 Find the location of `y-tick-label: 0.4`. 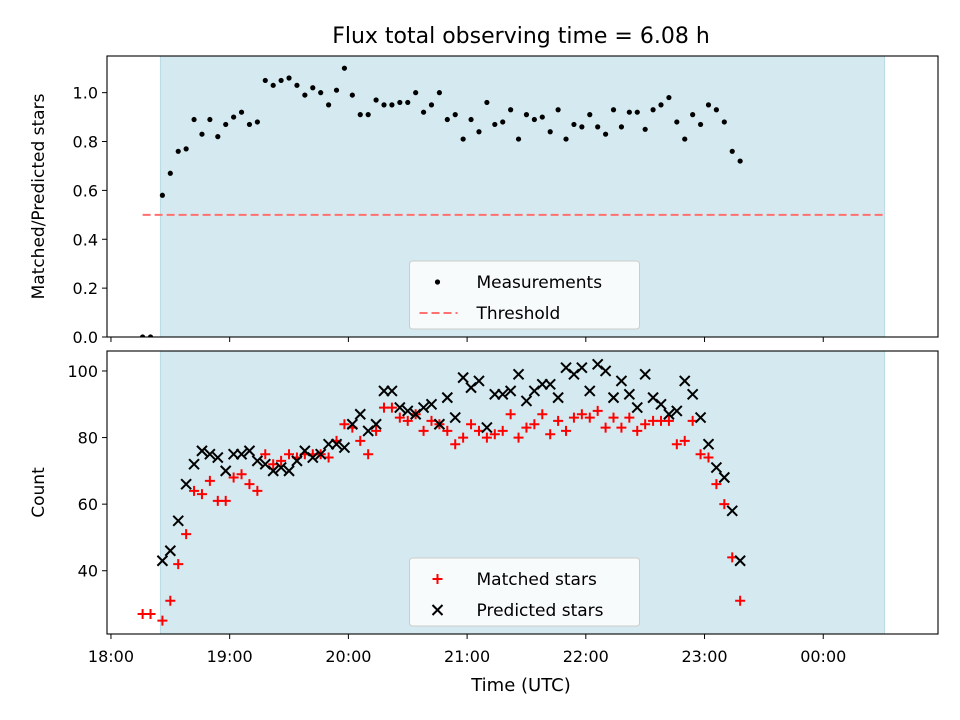

y-tick-label: 0.4 is located at coordinates (85, 239).